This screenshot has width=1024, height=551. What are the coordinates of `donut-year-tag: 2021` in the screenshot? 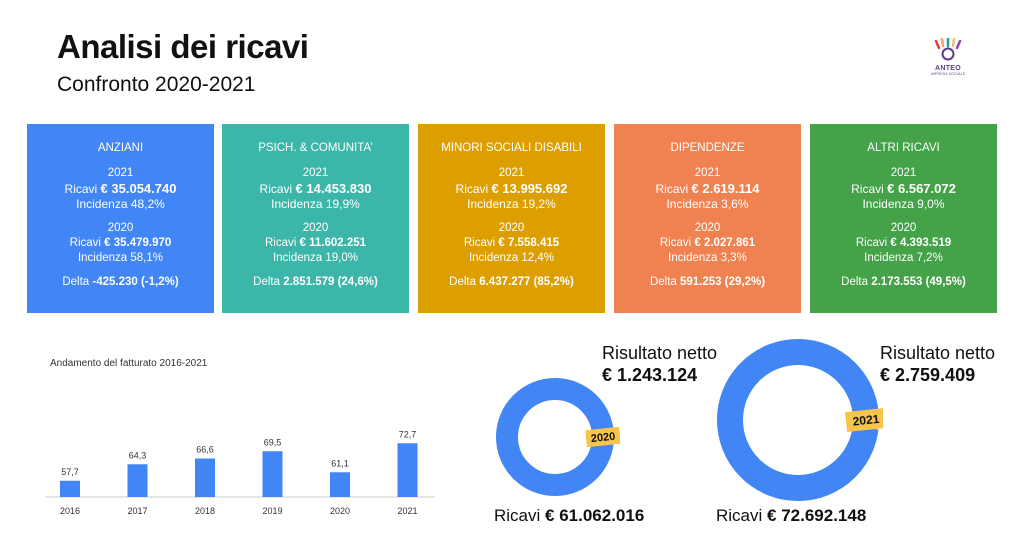 It's located at (864, 420).